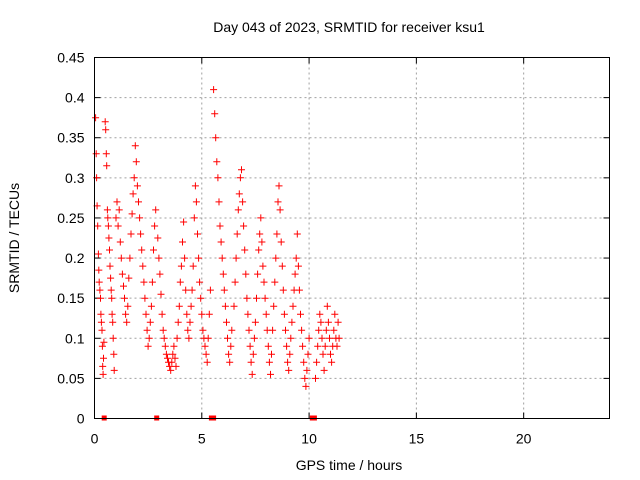 This screenshot has width=640, height=480. I want to click on x-tick-label: 15, so click(417, 439).